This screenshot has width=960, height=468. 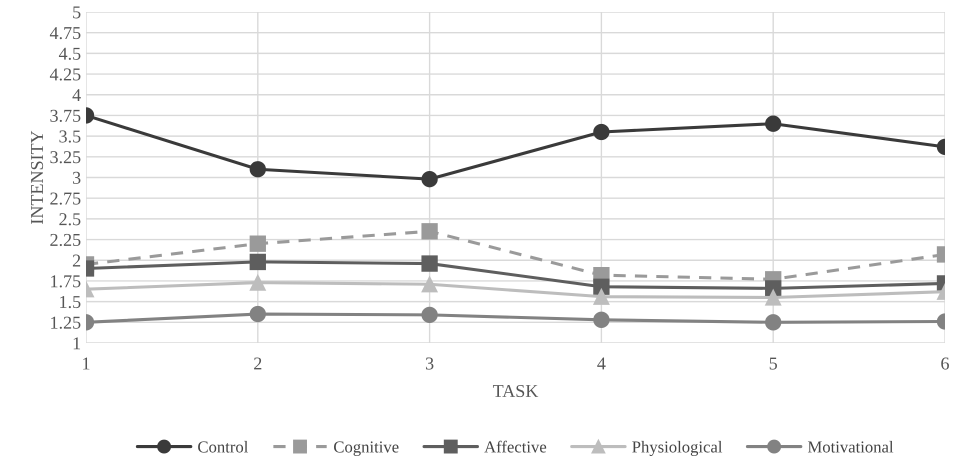 What do you see at coordinates (65, 240) in the screenshot?
I see `y-tick-label: 2.25` at bounding box center [65, 240].